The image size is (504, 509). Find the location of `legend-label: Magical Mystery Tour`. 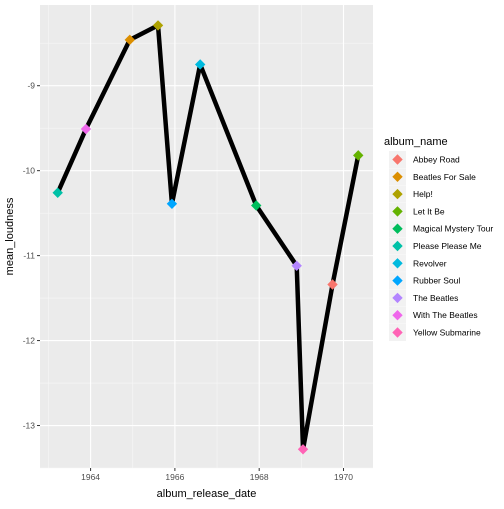

legend-label: Magical Mystery Tour is located at coordinates (453, 229).